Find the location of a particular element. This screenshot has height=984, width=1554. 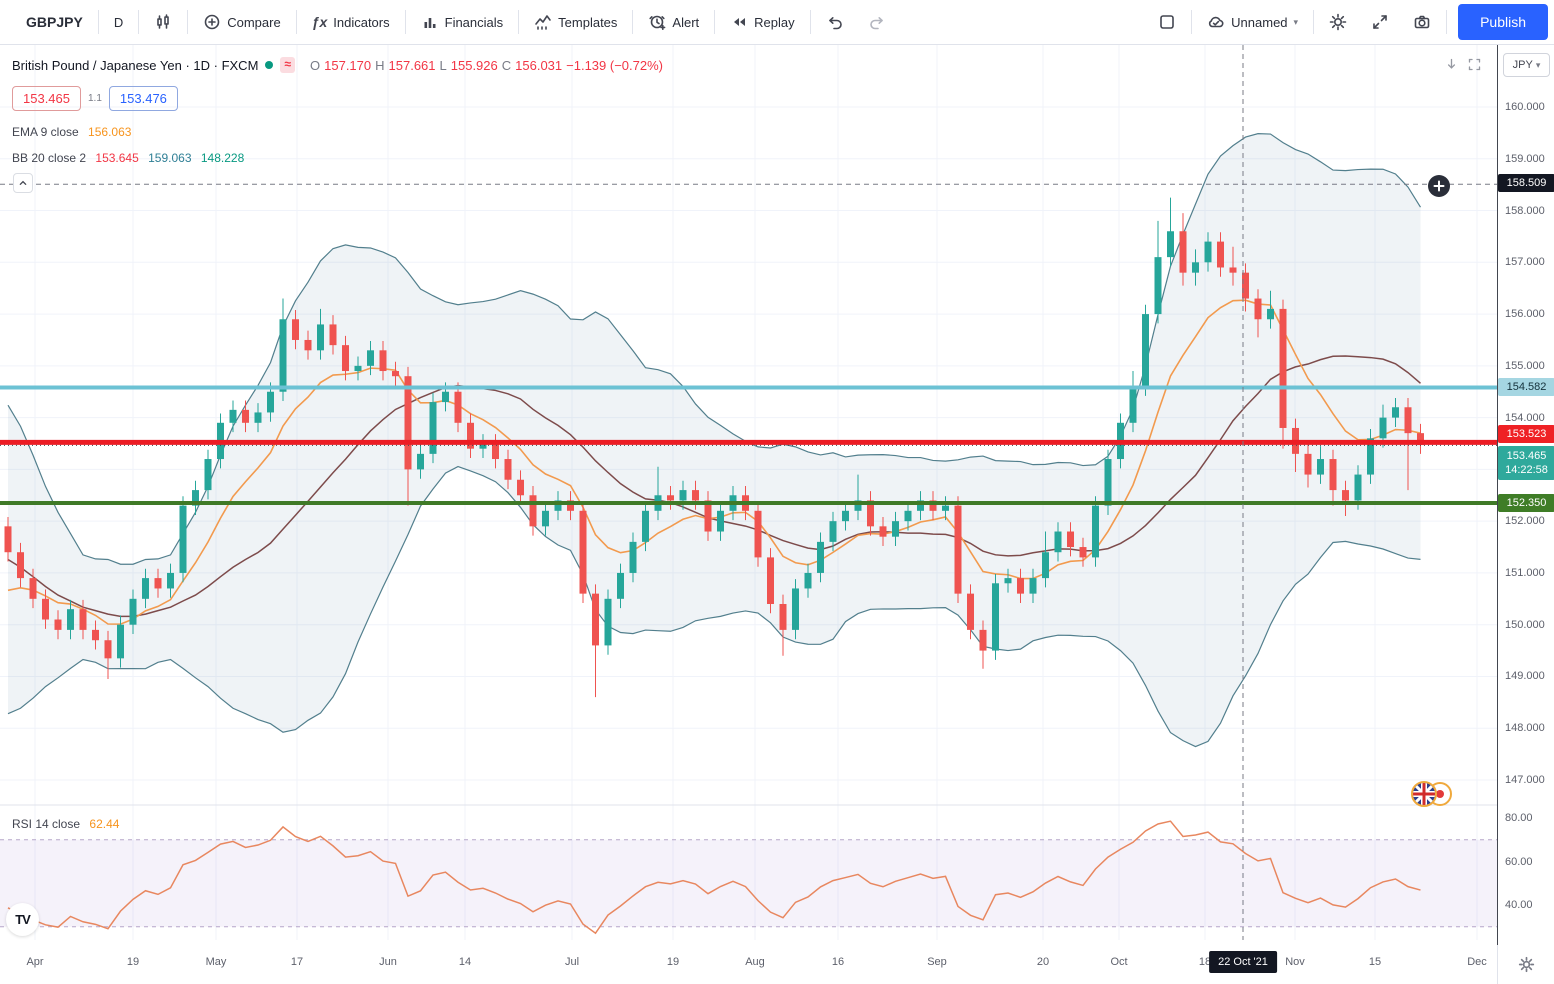

time-tick: 17 is located at coordinates (297, 962).